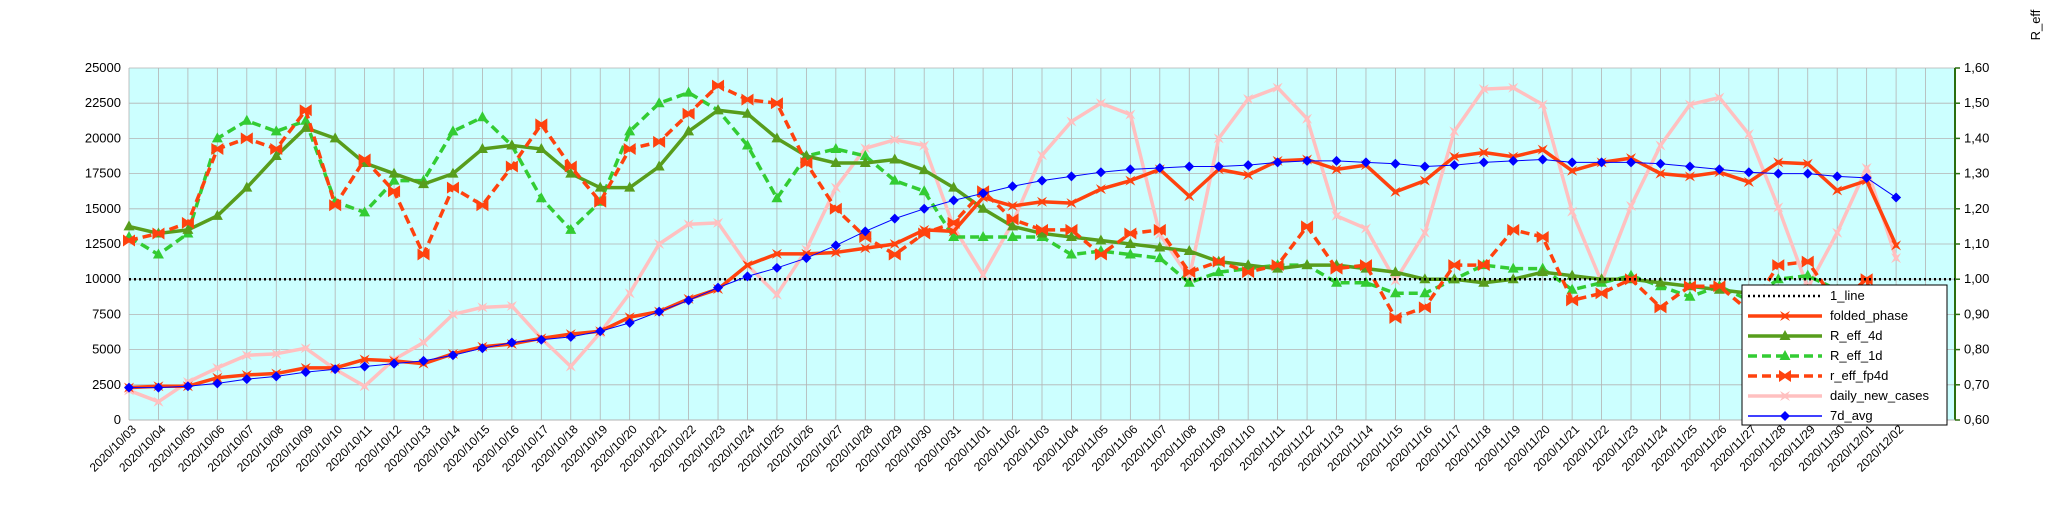  Describe the element at coordinates (106, 313) in the screenshot. I see `y-tick-label: 7500` at that location.